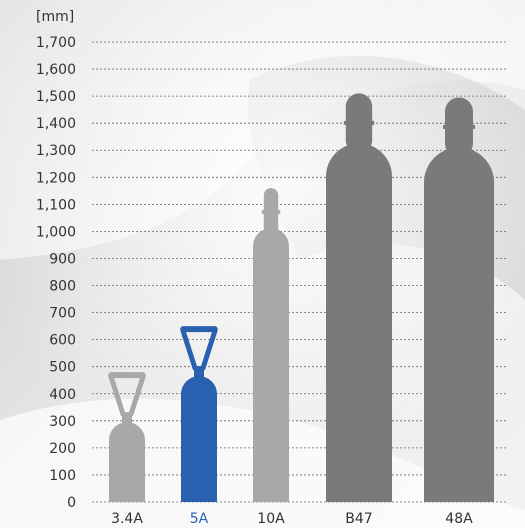 The height and width of the screenshot is (528, 525). Describe the element at coordinates (62, 476) in the screenshot. I see `y-tick-label: 100` at that location.